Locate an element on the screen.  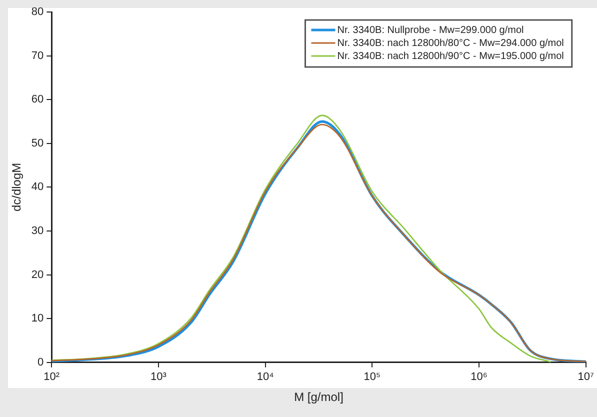
y-tick-label: 70 is located at coordinates (37, 56).